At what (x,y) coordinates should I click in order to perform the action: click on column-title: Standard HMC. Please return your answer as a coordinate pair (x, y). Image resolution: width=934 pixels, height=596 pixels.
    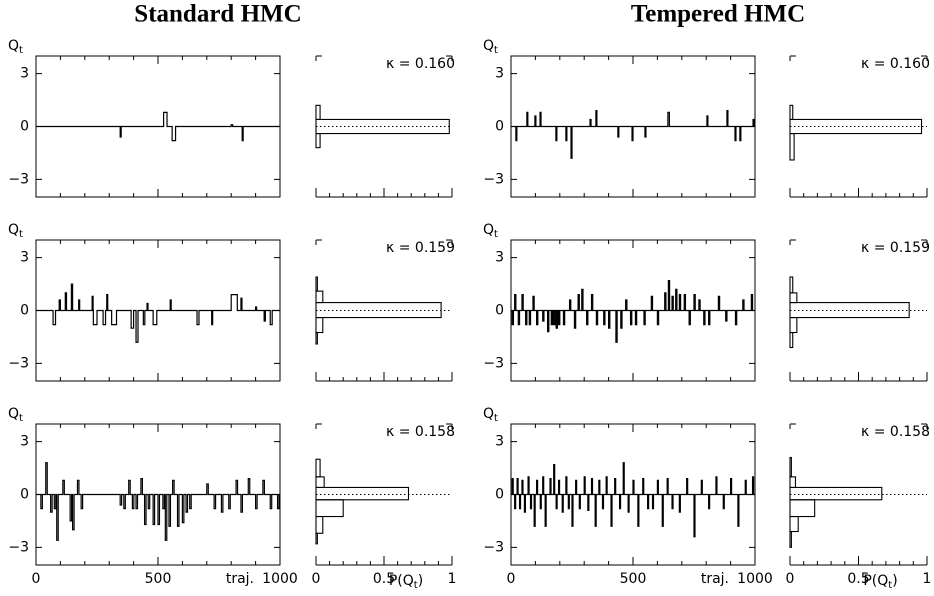
    Looking at the image, I should click on (217, 14).